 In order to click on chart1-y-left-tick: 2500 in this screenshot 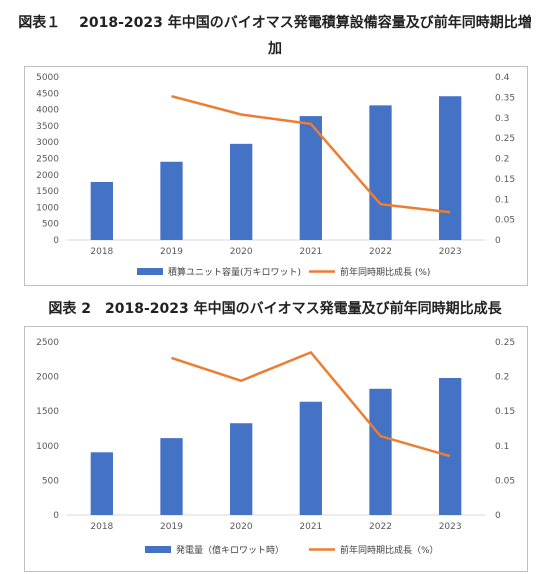, I will do `click(47, 160)`.